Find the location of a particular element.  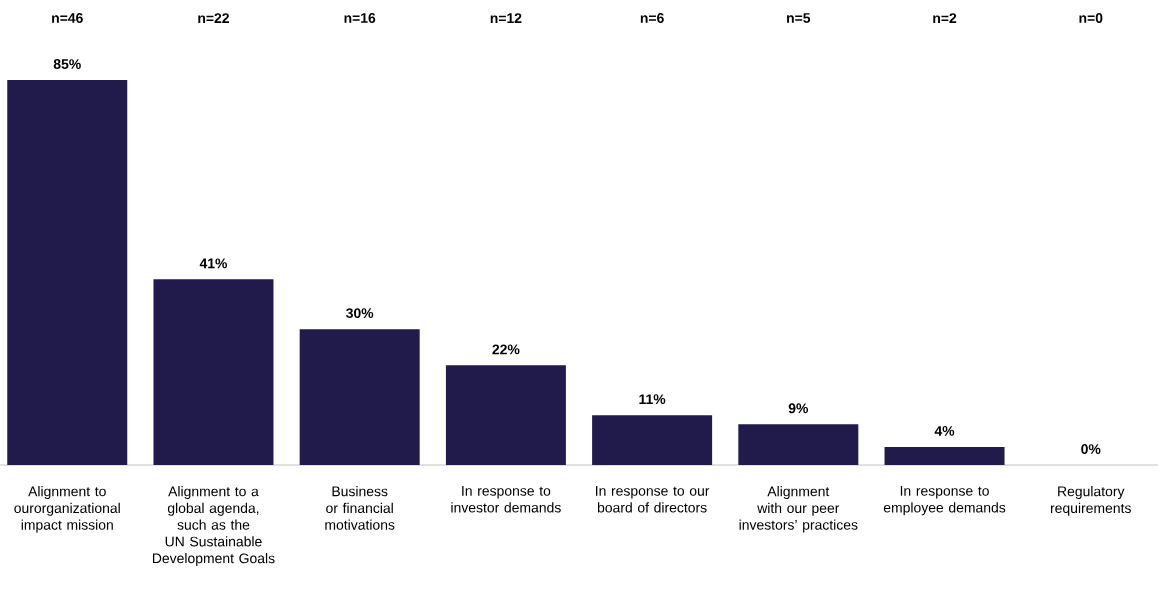

text: n=46 is located at coordinates (67, 18).